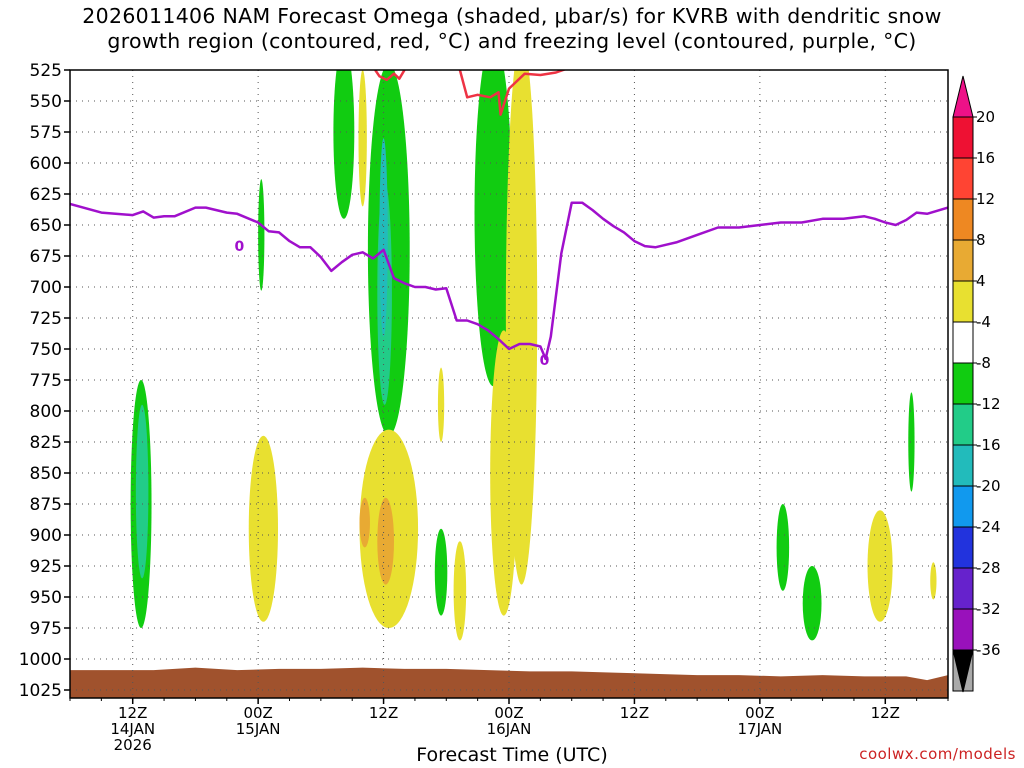 The width and height of the screenshot is (1024, 768). I want to click on colorbar-label-2: 12, so click(985, 199).